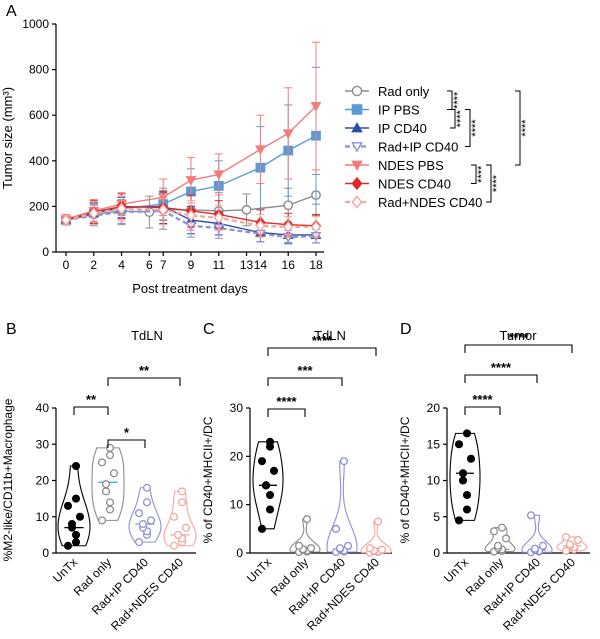 This screenshot has height=639, width=600. Describe the element at coordinates (8, 479) in the screenshot. I see `panel-b-y-label: %M2-like/CD11b+Macrophage` at that location.